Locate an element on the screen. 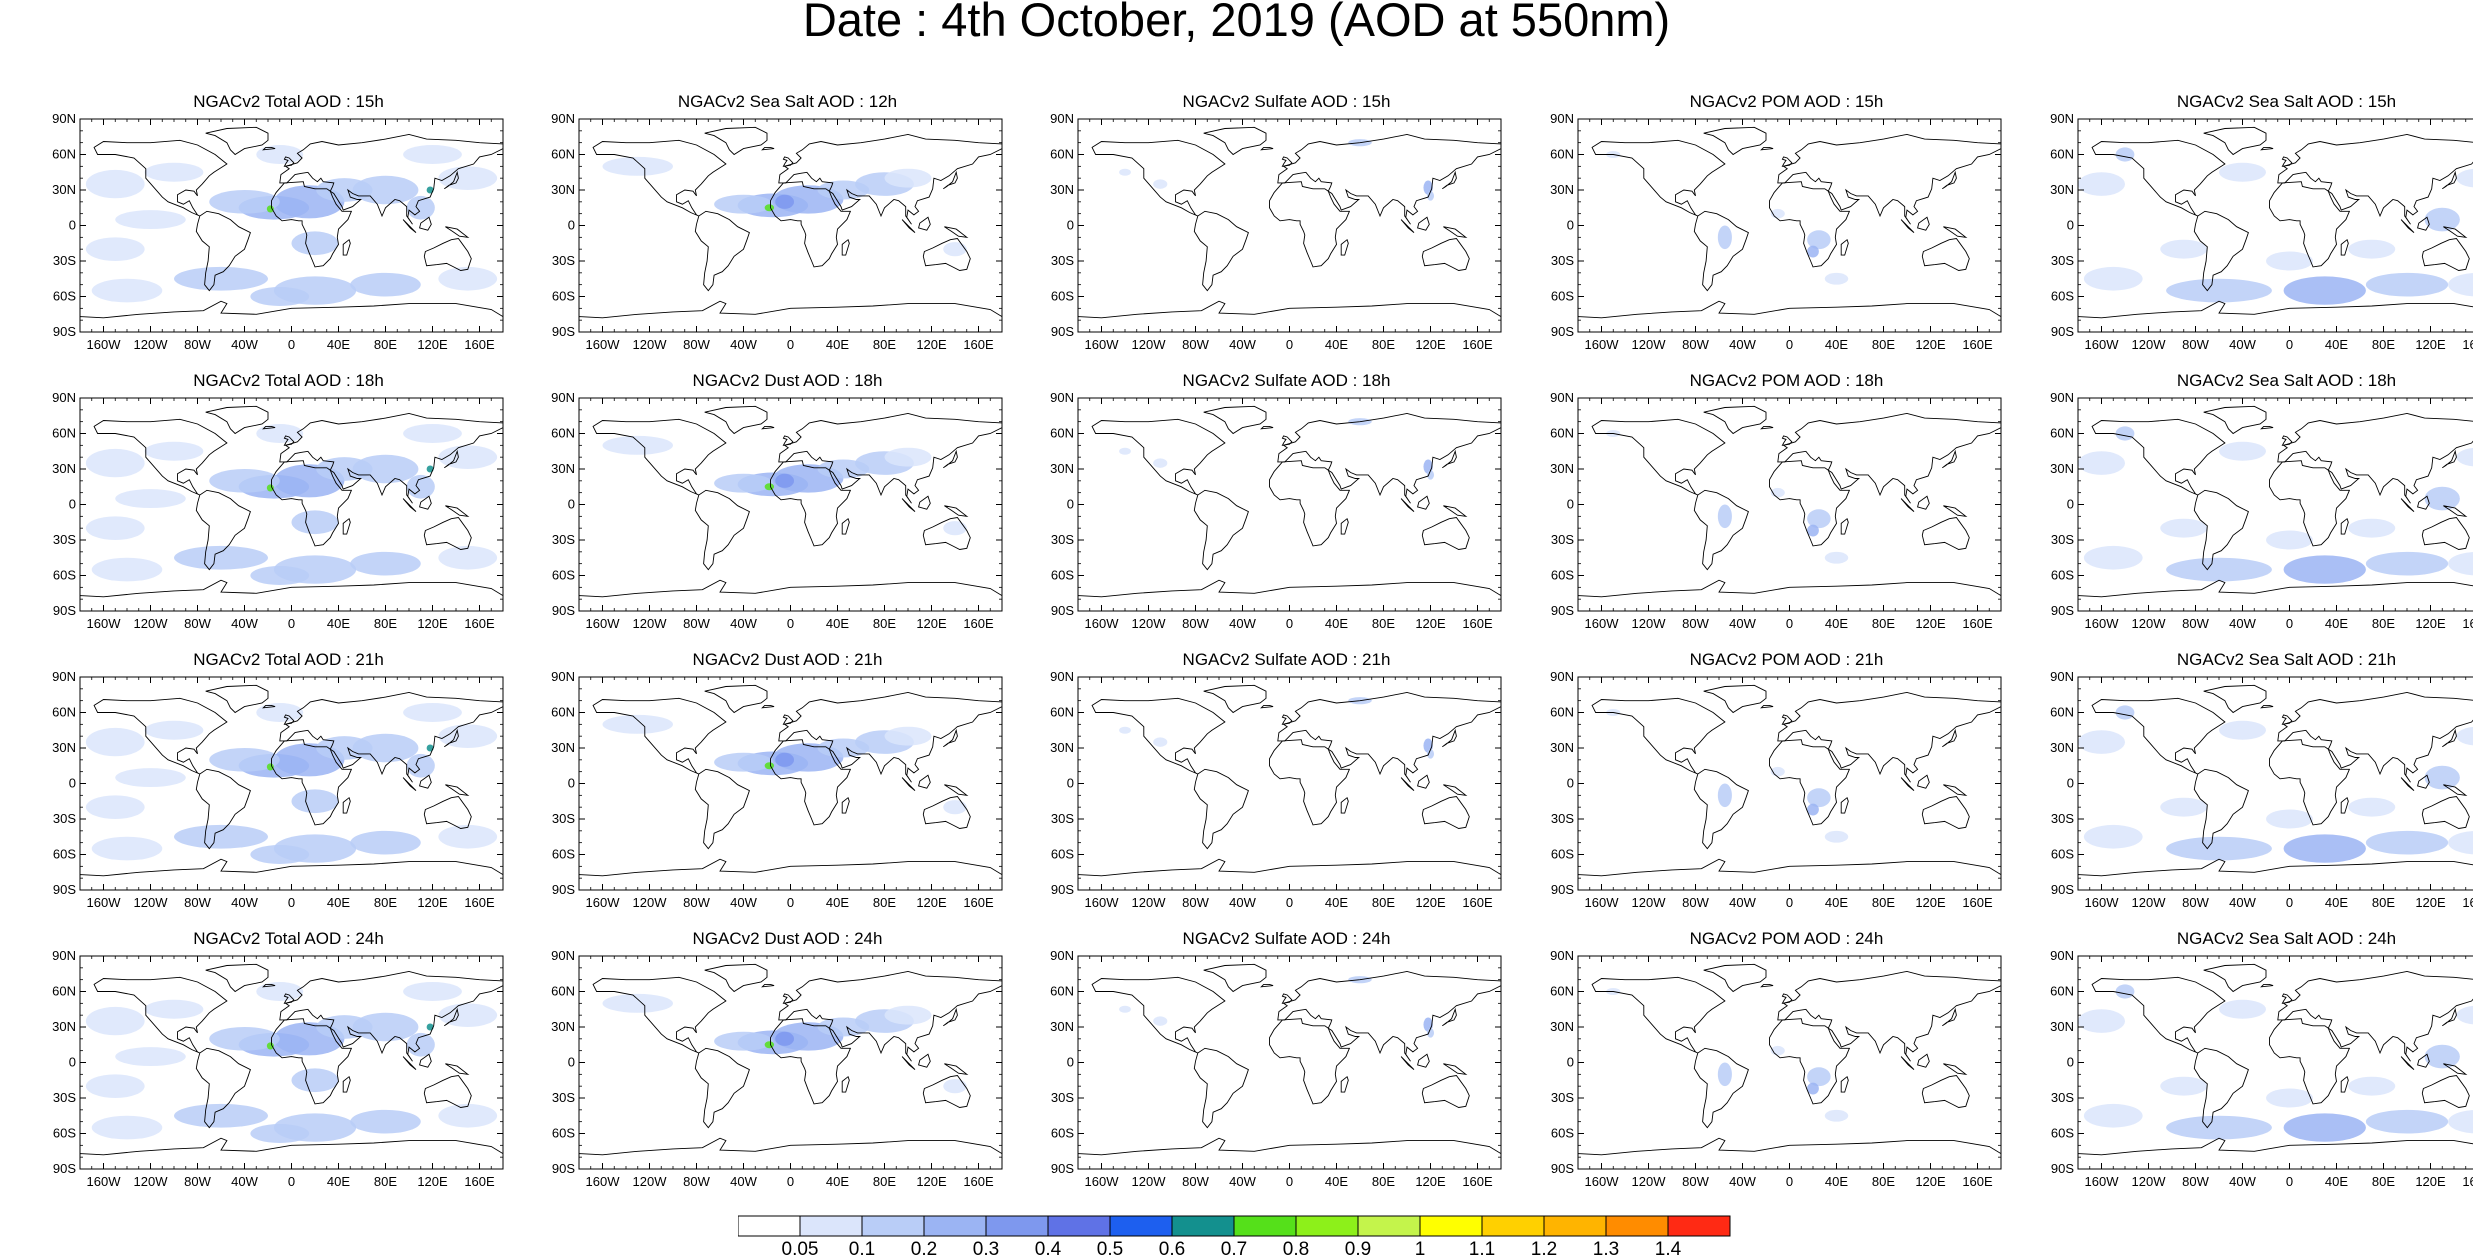  panel-title: NGACv2 Dust AOD : 24h is located at coordinates (787, 938).